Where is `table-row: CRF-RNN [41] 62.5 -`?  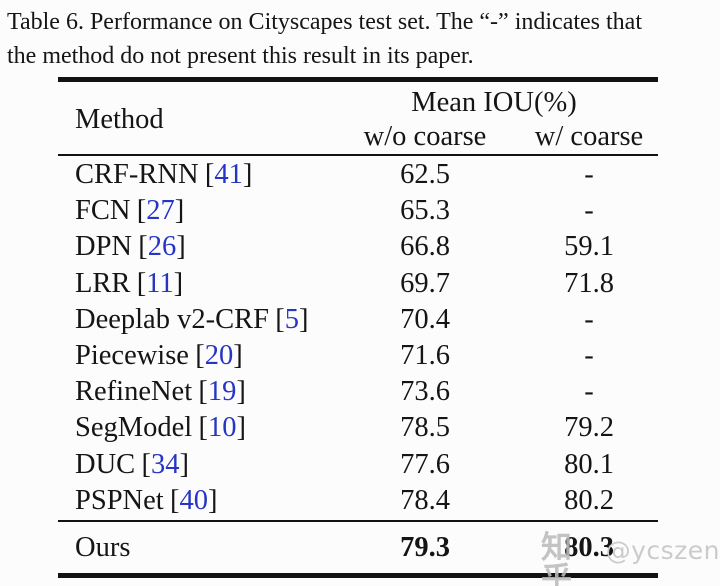
table-row: CRF-RNN [41] 62.5 - is located at coordinates (358, 175).